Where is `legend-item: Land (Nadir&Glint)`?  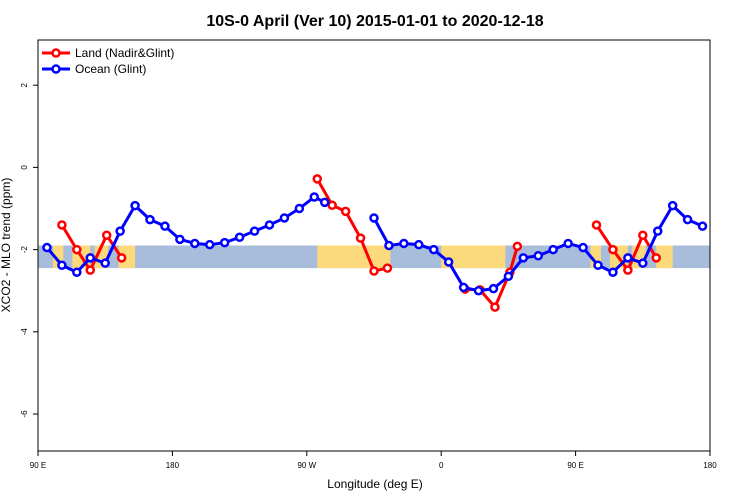
legend-item: Land (Nadir&Glint) is located at coordinates (108, 53).